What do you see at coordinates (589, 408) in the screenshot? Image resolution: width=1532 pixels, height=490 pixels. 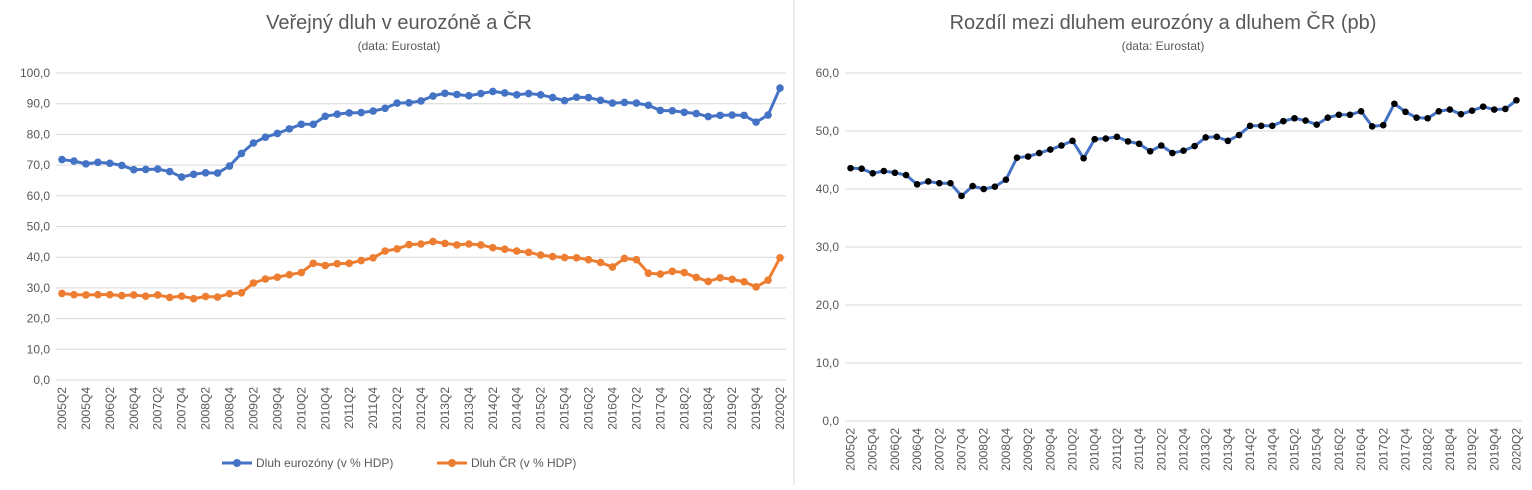 I see `left-x-tick-label: 2016Q2` at bounding box center [589, 408].